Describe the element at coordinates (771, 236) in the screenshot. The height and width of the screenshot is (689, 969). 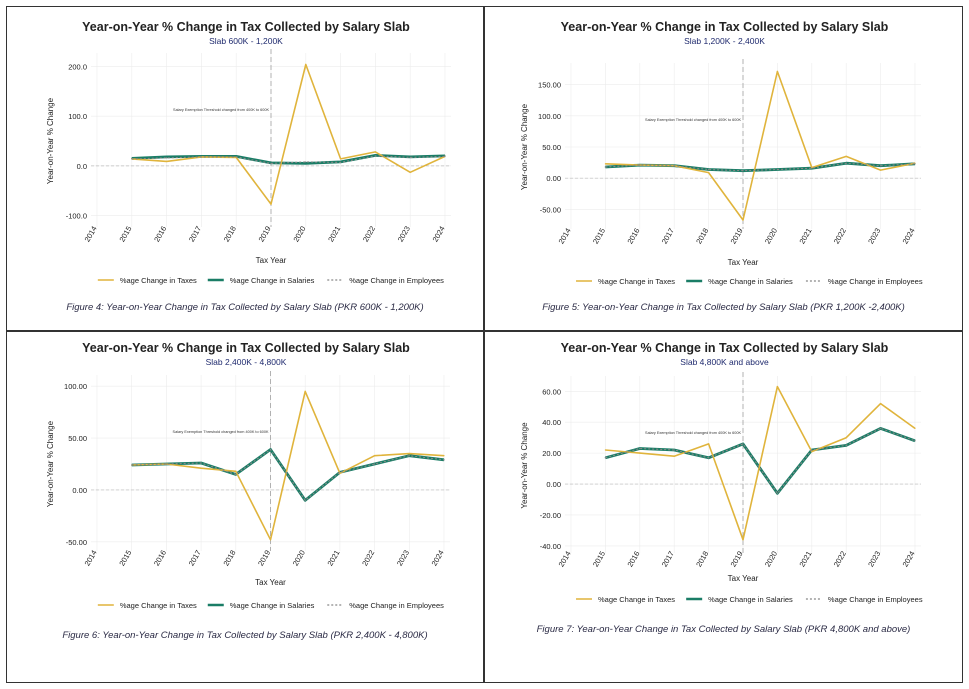
I see `x-tick-label: 2020` at that location.